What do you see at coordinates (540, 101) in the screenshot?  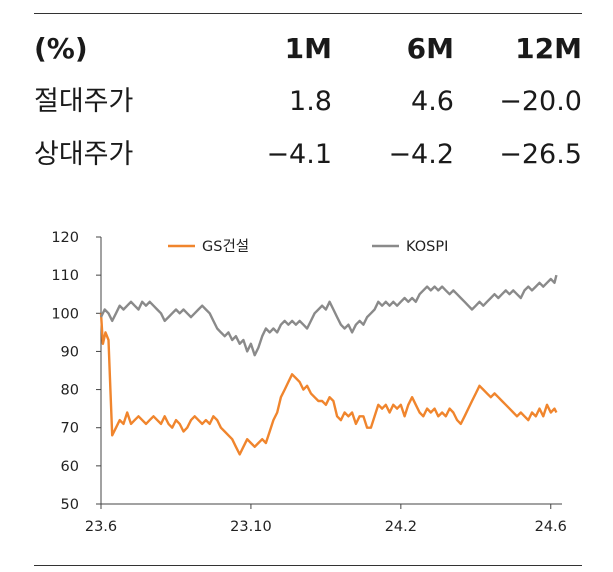 I see `absolute-12m: −20.0` at bounding box center [540, 101].